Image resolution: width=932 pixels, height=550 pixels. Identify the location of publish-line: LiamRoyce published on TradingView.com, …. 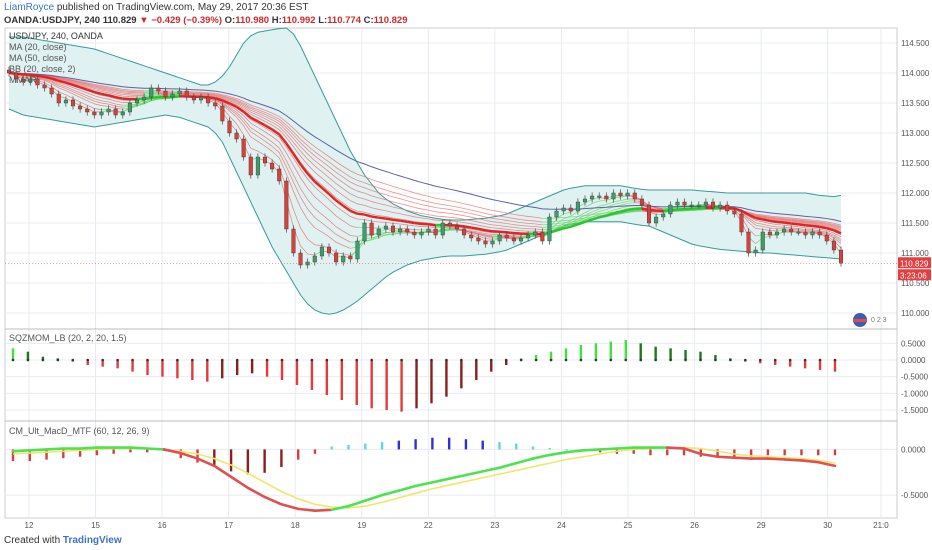
(156, 7).